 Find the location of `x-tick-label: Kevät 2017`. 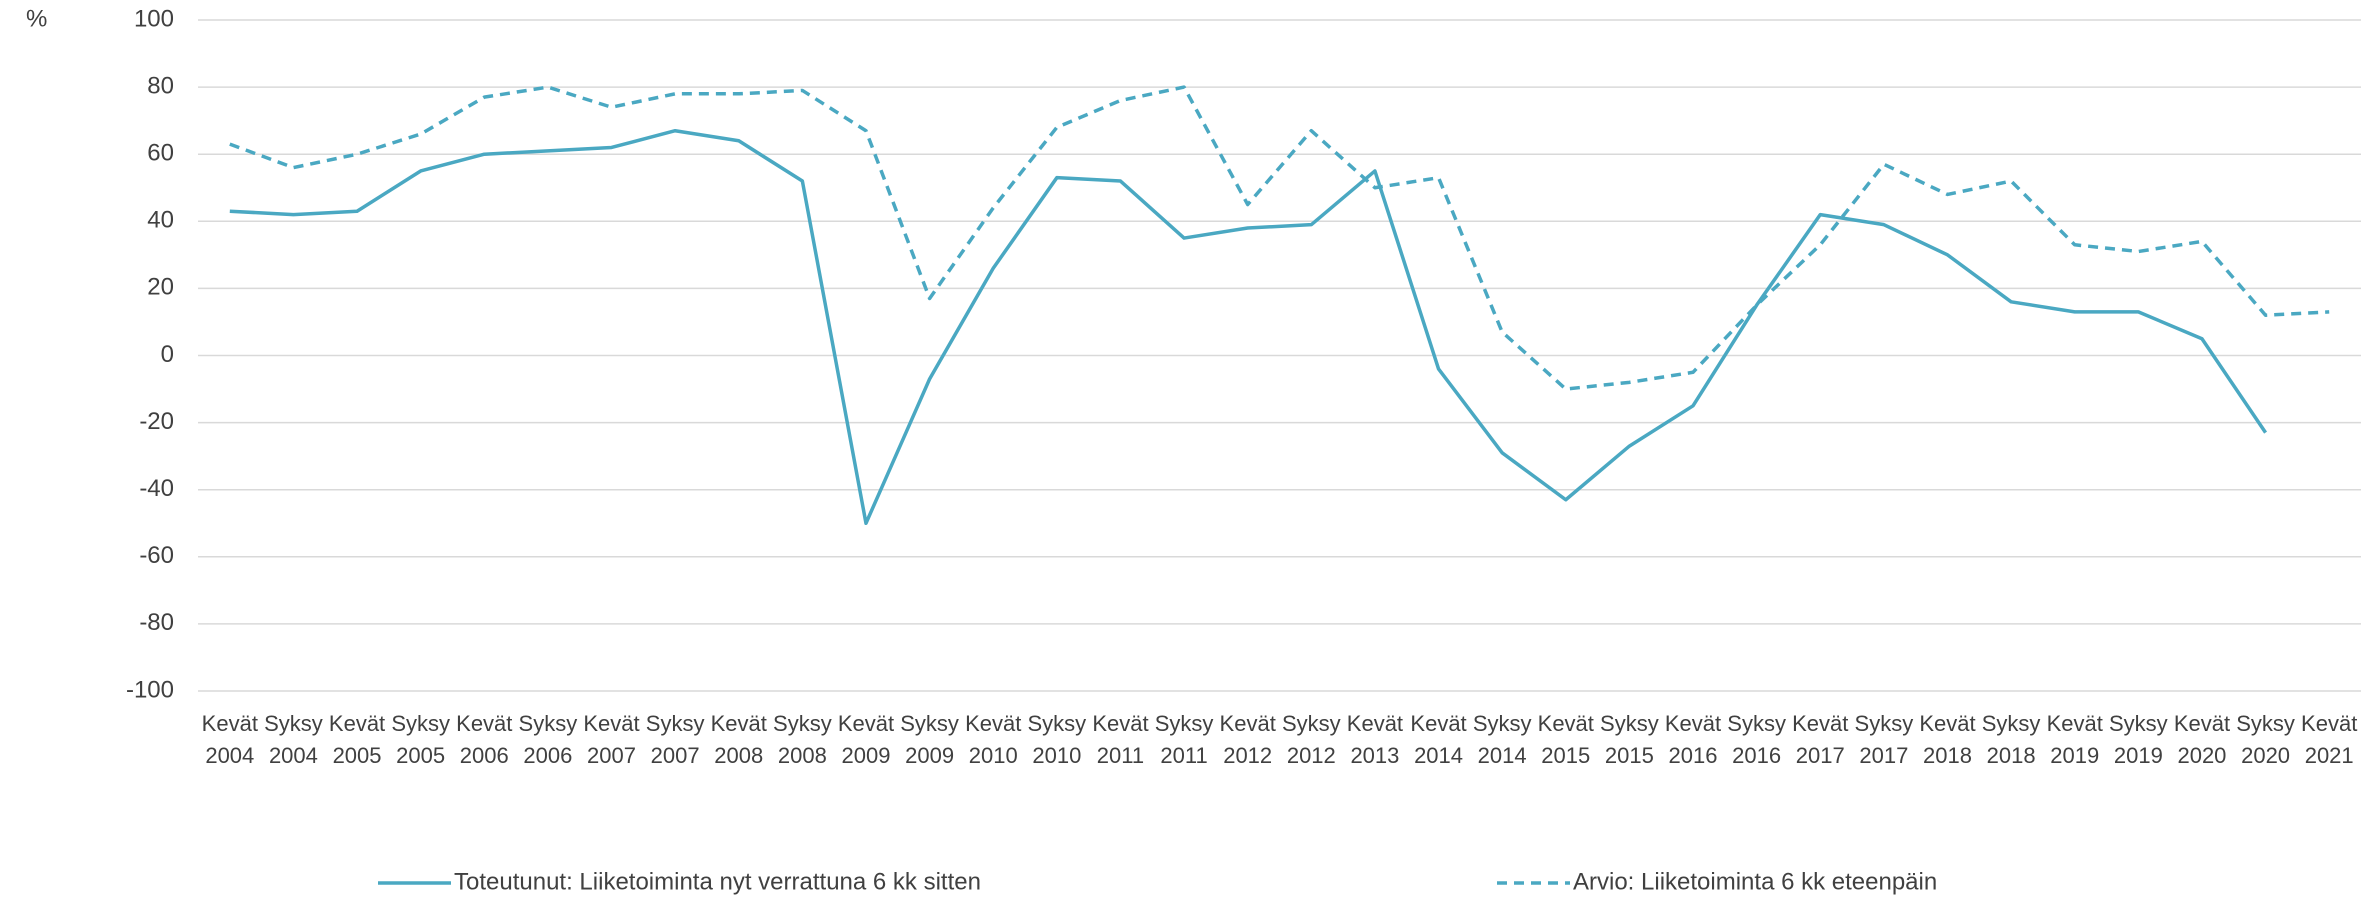

x-tick-label: Kevät 2017 is located at coordinates (1820, 739).